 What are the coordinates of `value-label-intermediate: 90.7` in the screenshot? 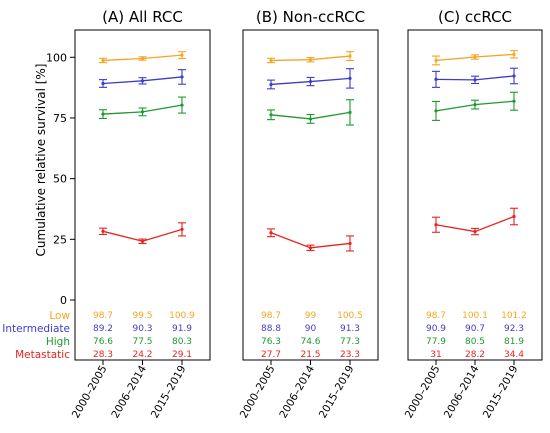 It's located at (475, 329).